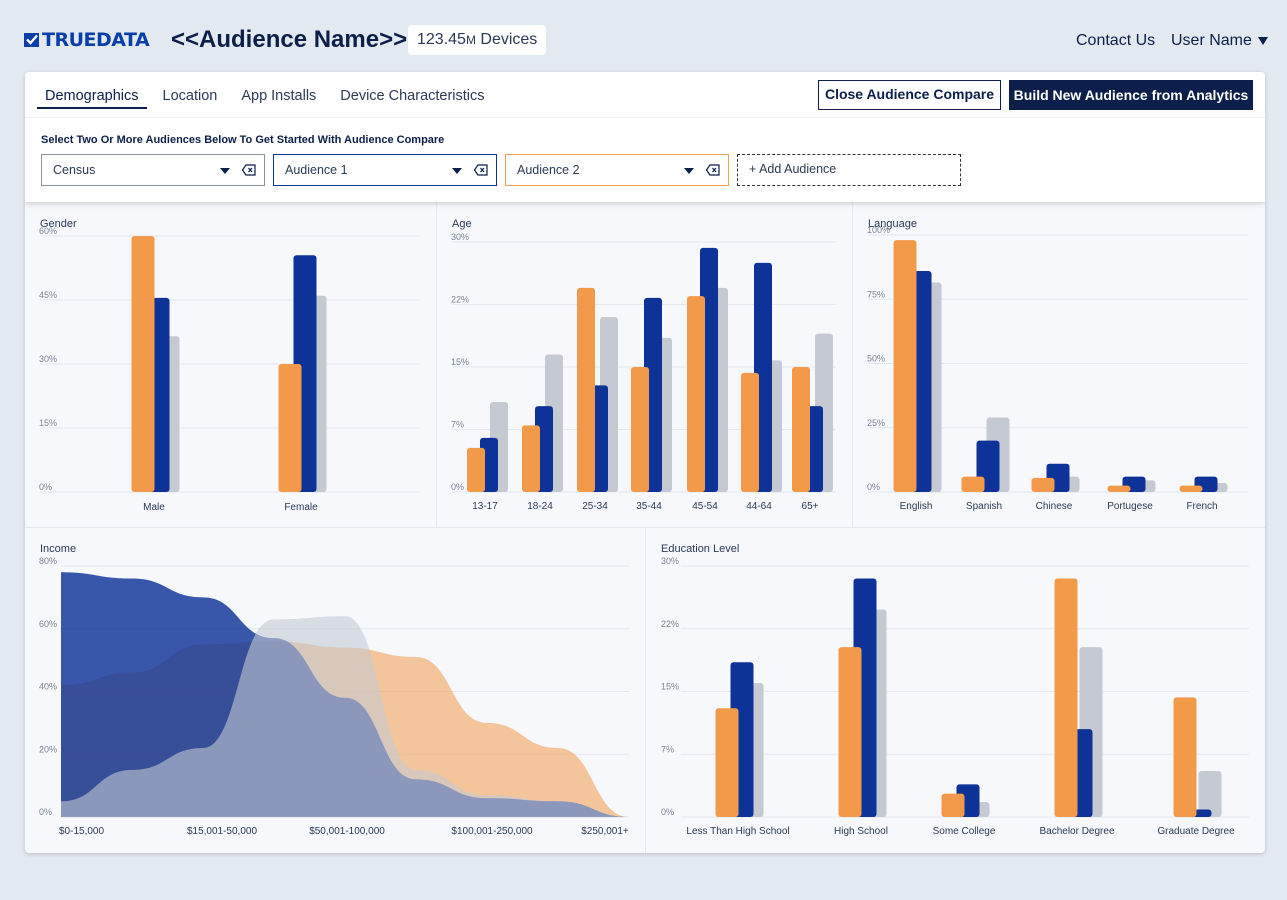 This screenshot has width=1287, height=900. Describe the element at coordinates (1076, 831) in the screenshot. I see `x-tick-label: Bachelor Degree` at that location.